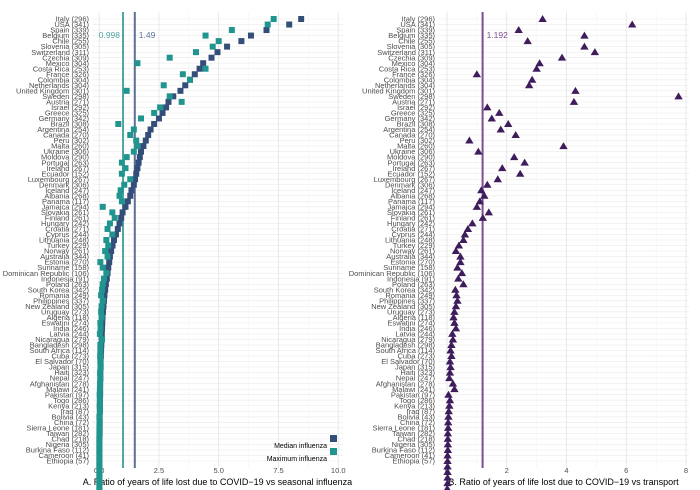  I want to click on country-label: Germany (342), so click(64, 118).